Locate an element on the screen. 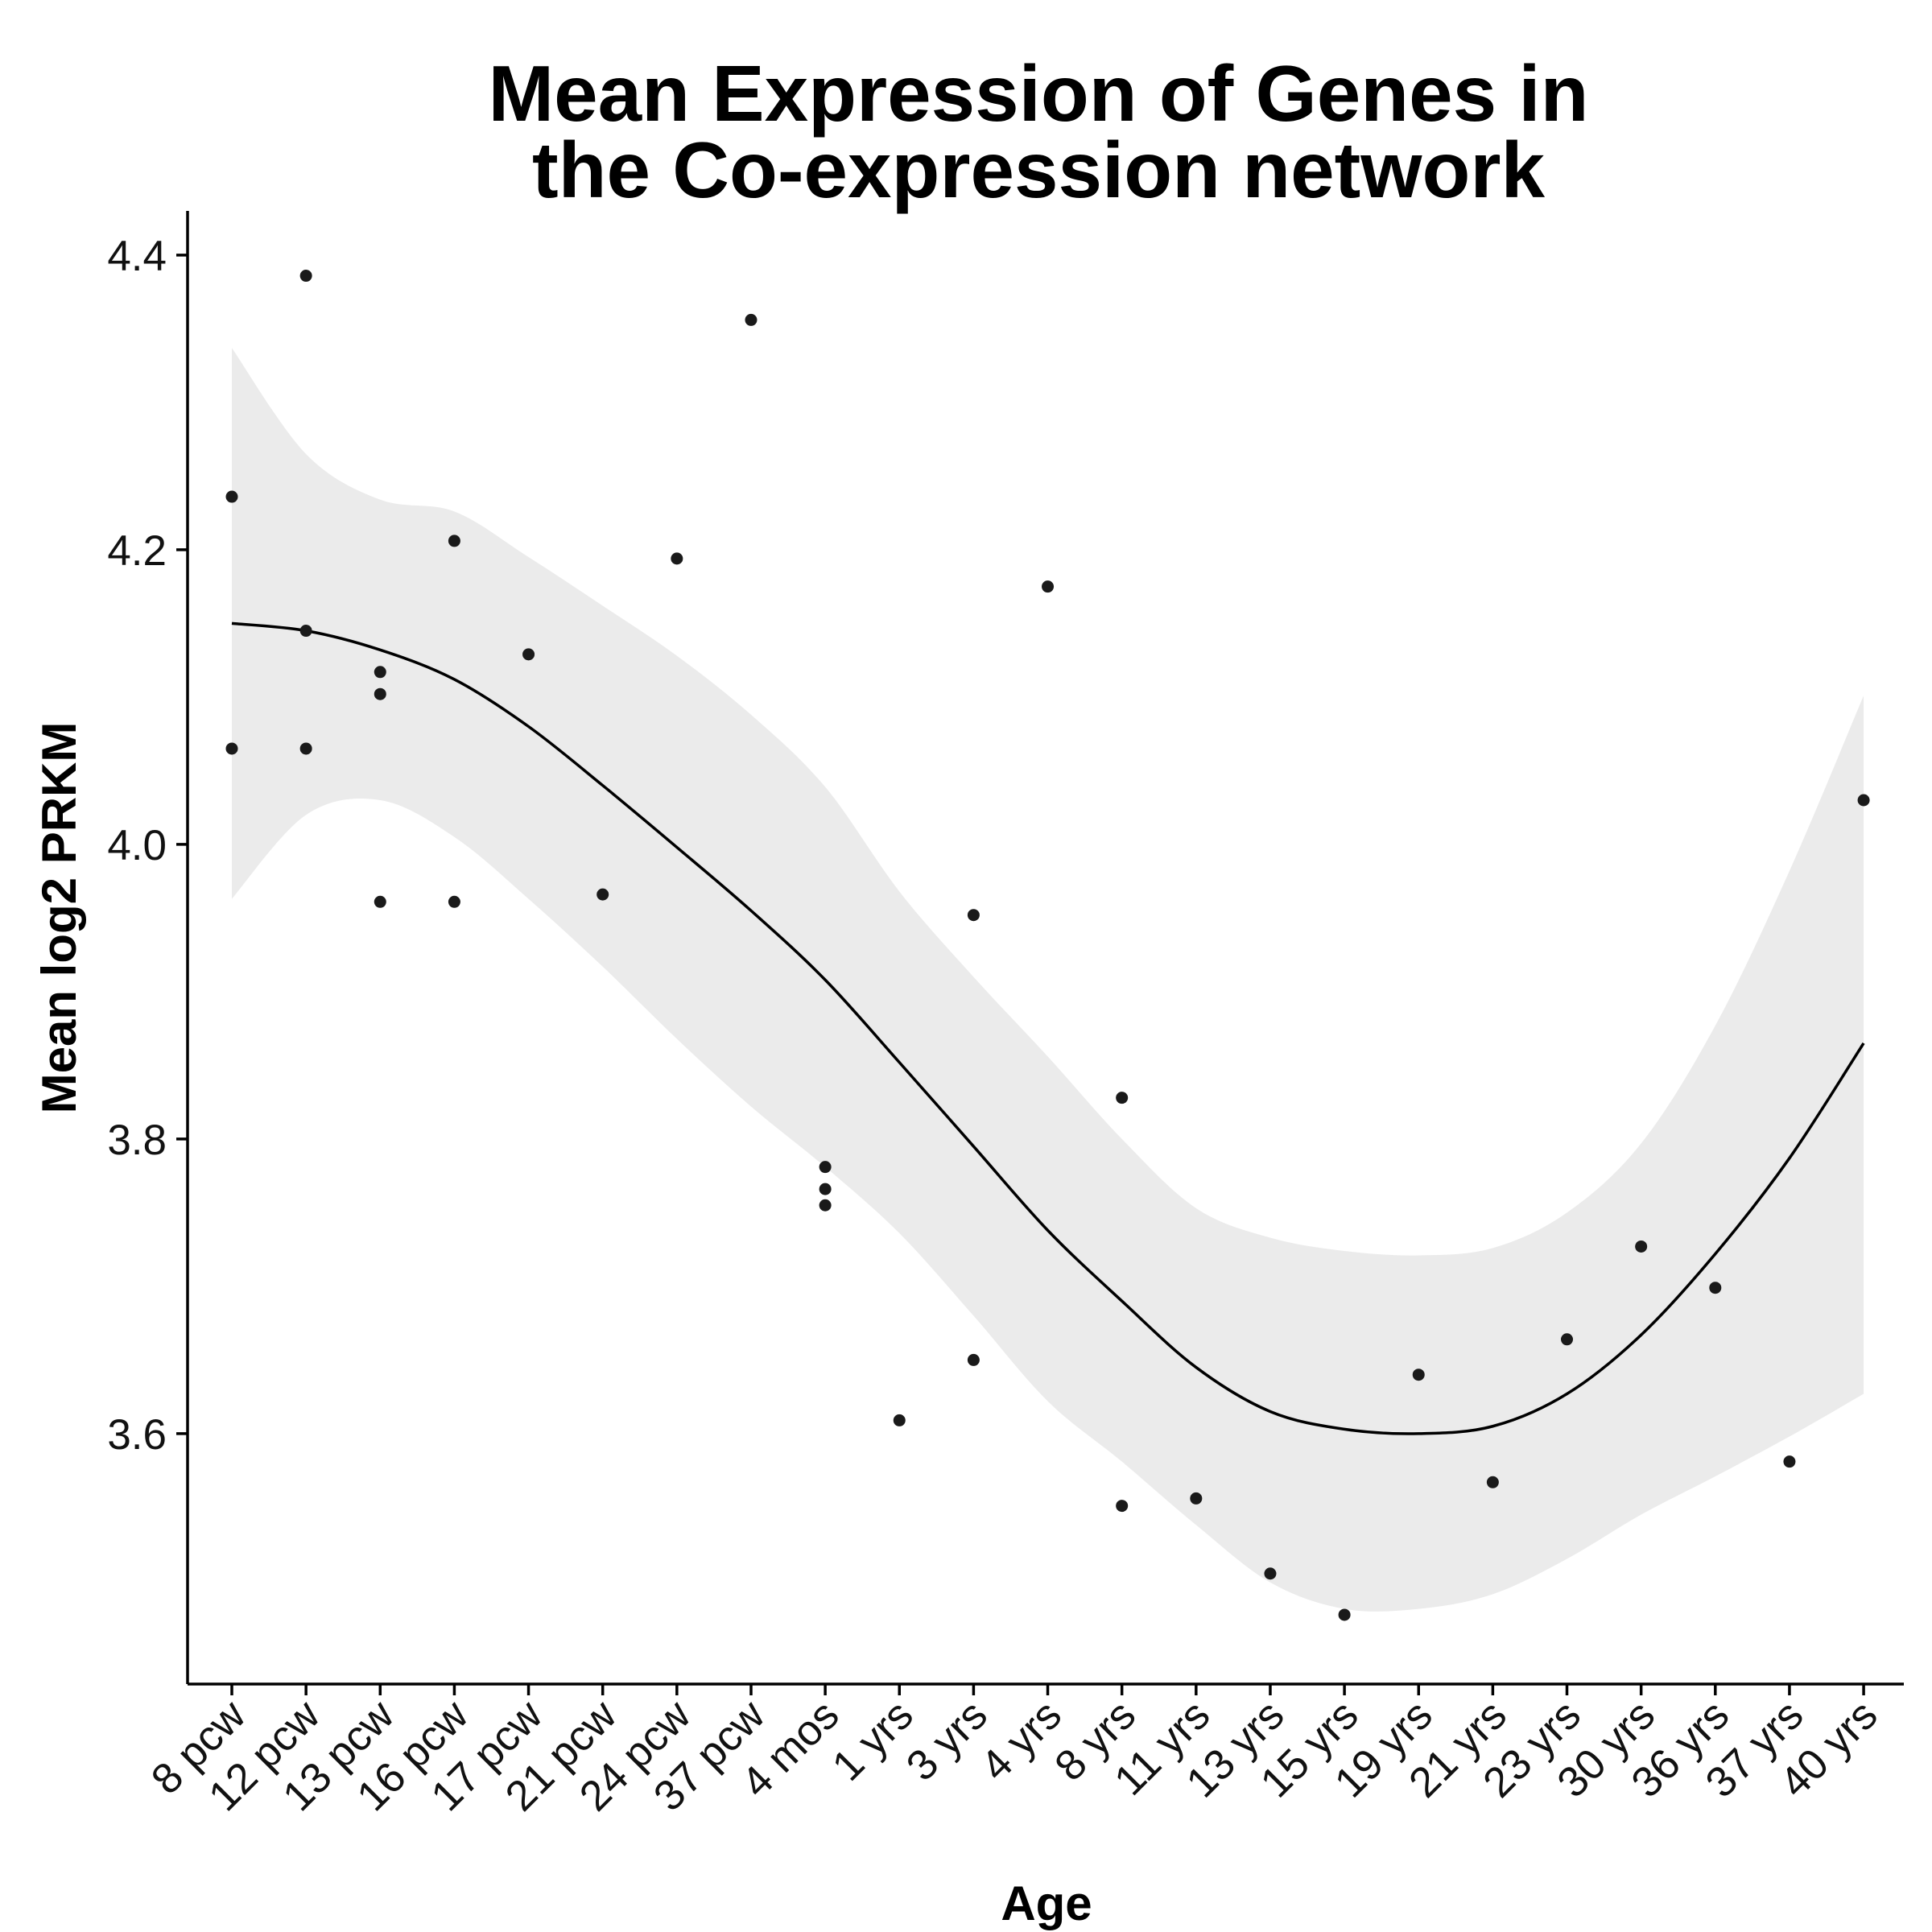  y-axis-ticks: 3.6 3.8 4.0 4.2 4.4 is located at coordinates (147, 846).